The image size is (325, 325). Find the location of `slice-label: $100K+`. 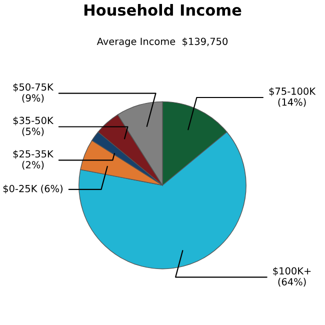

slice-label: $100K+ is located at coordinates (292, 271).